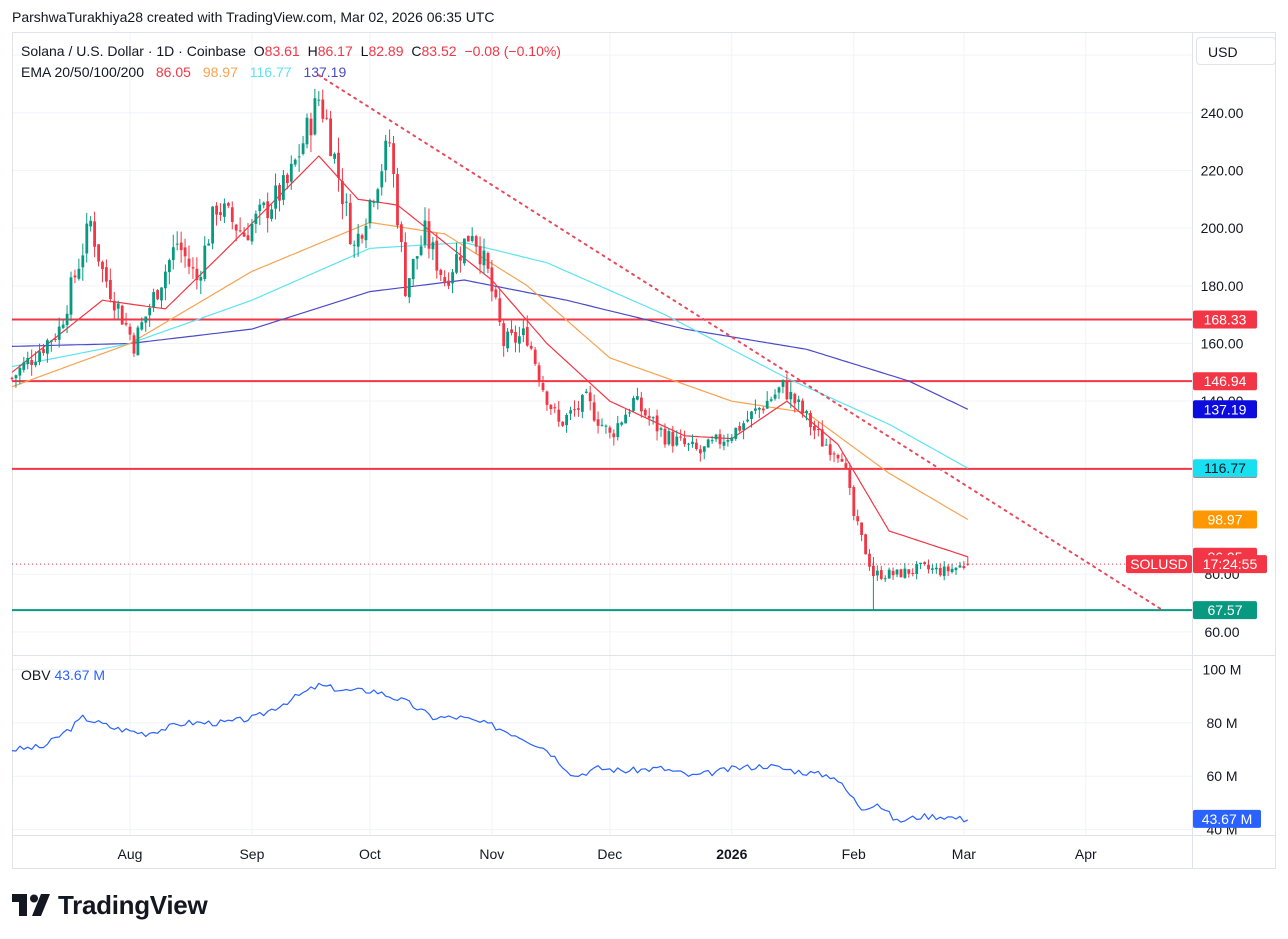 This screenshot has width=1288, height=939. I want to click on obv-tag-bg, so click(1227, 818).